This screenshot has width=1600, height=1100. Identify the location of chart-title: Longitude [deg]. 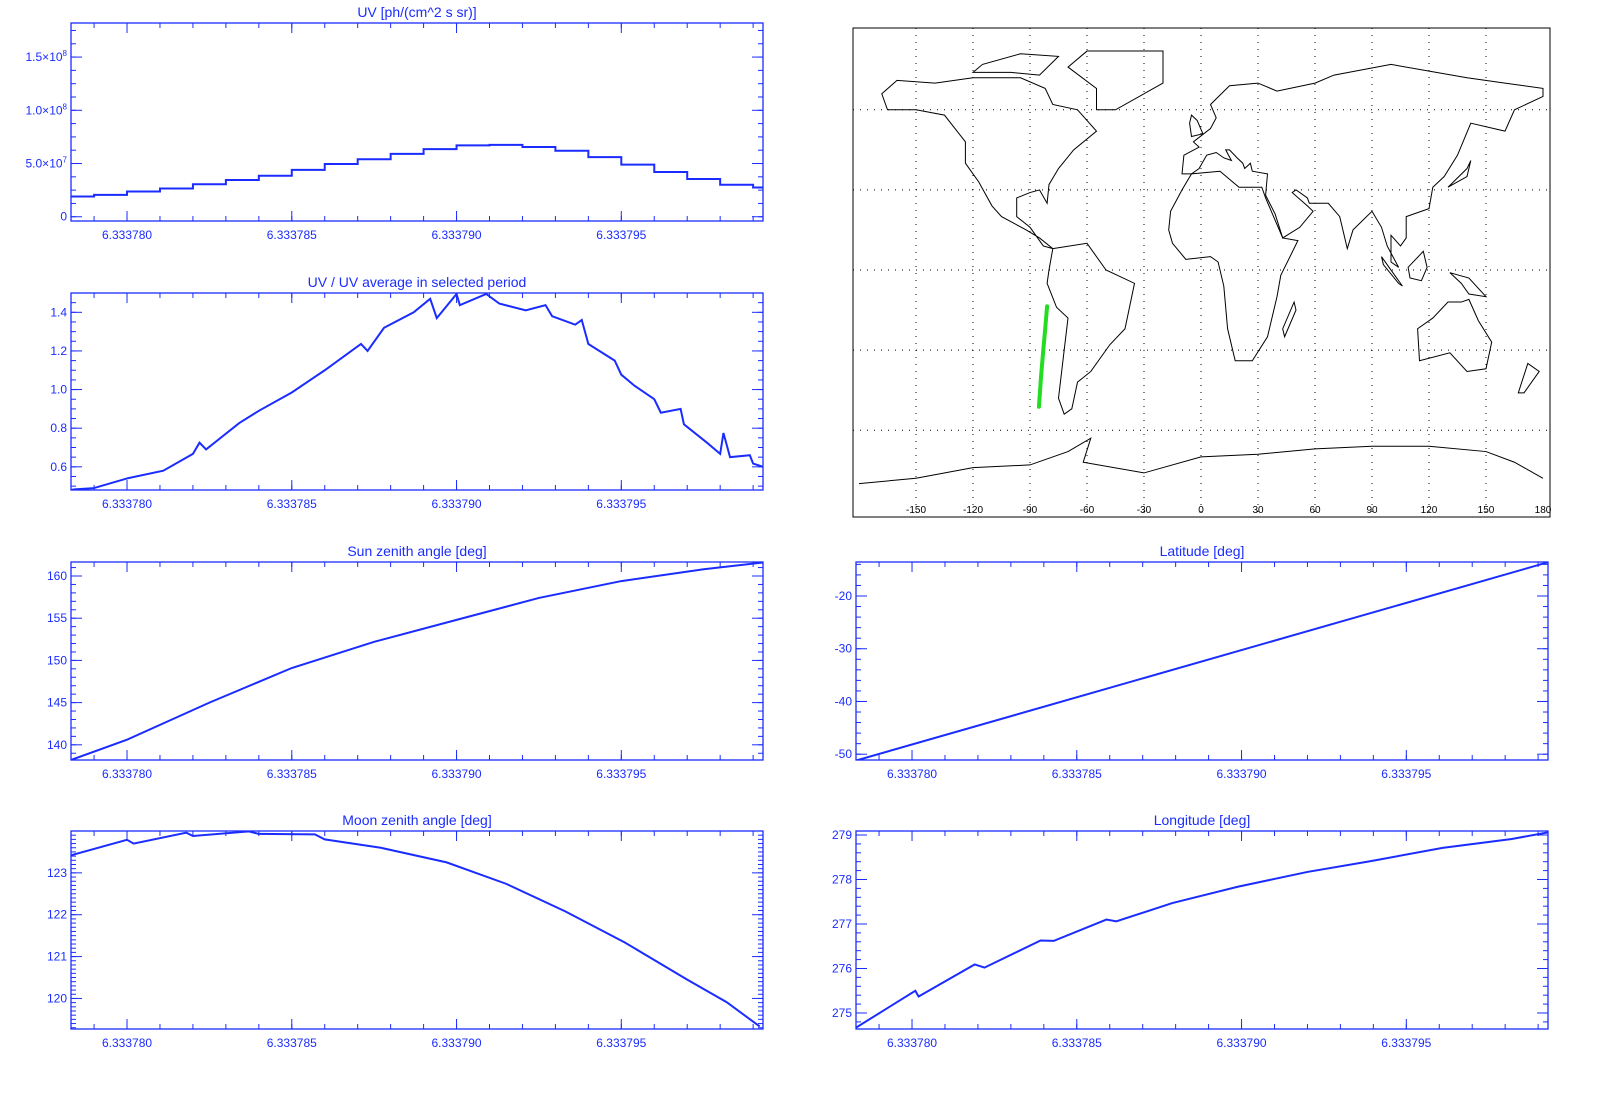
(1202, 820).